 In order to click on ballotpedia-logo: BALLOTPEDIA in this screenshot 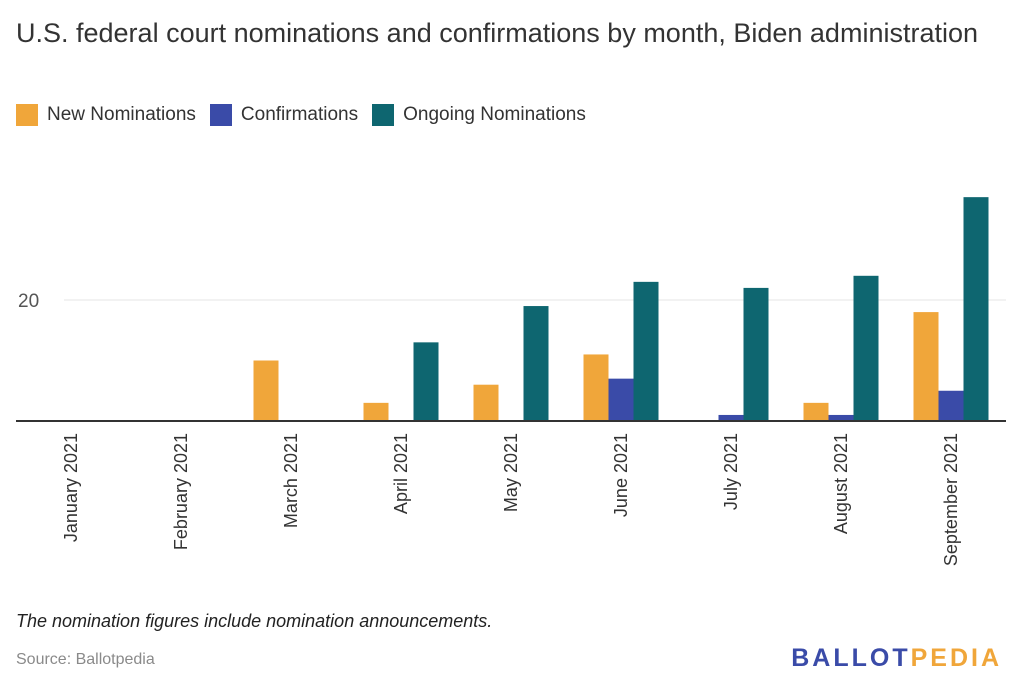, I will do `click(896, 658)`.